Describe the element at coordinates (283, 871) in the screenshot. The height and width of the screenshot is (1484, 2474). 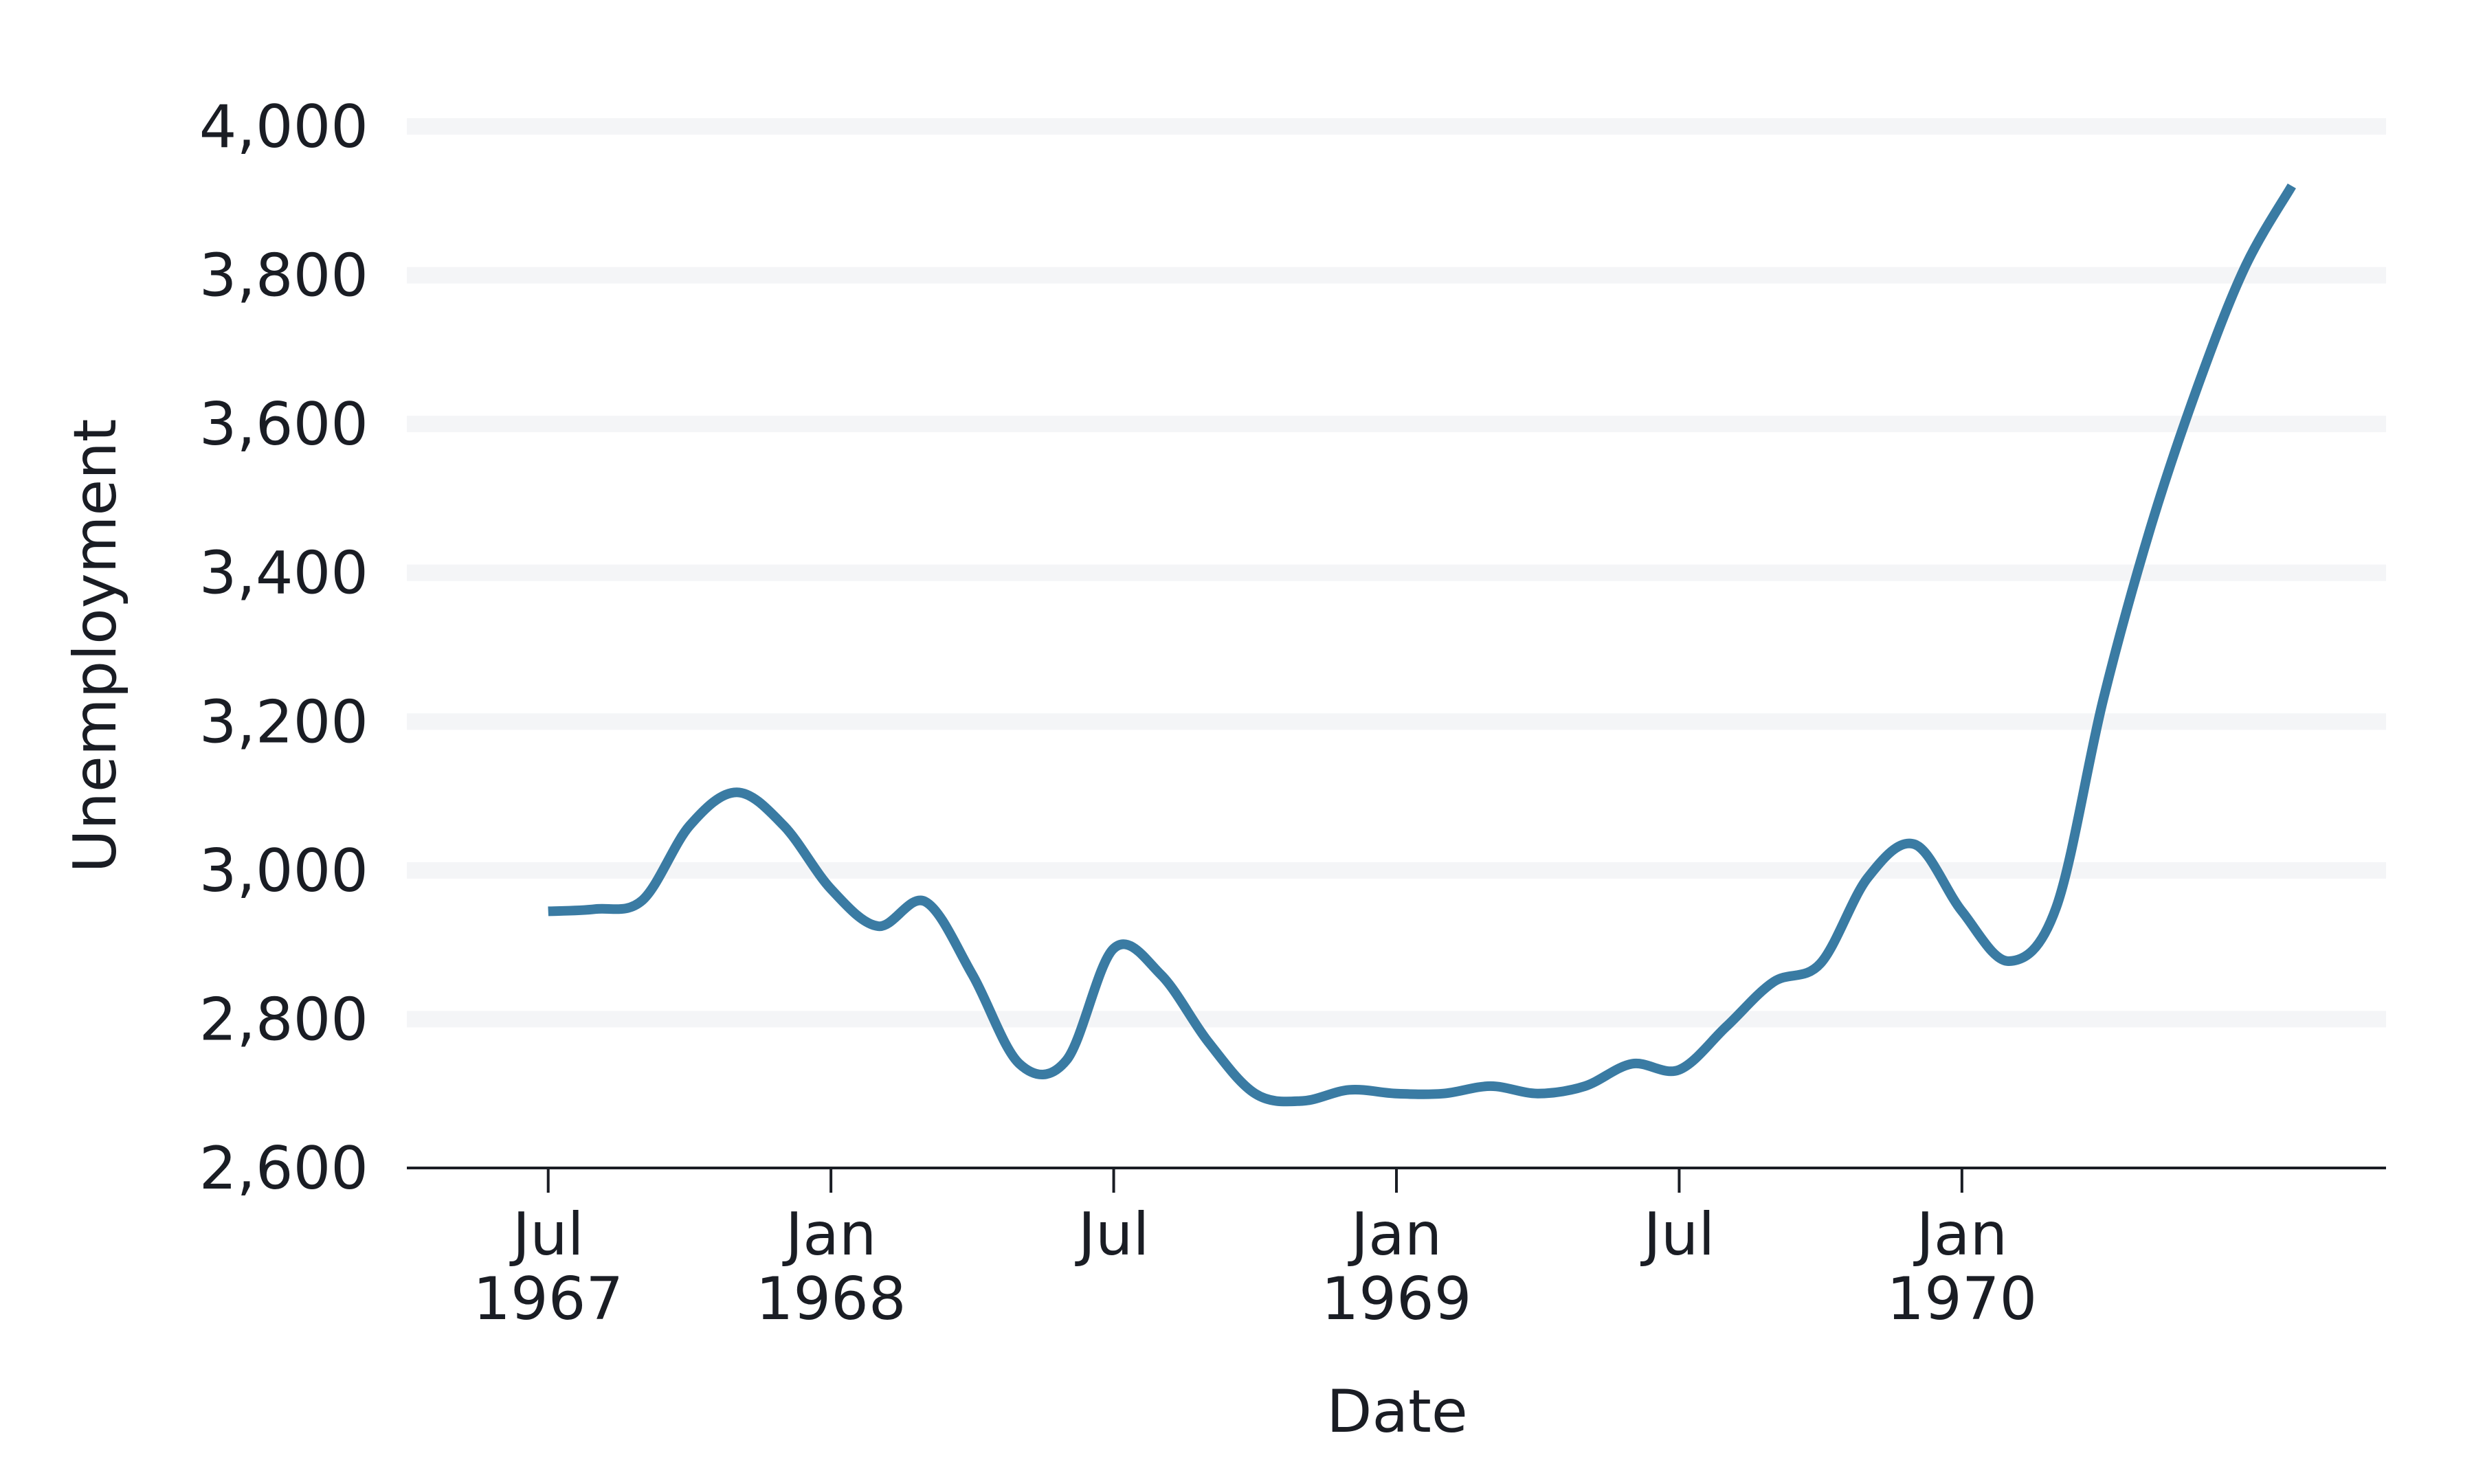
I see `y-tick-label: 3,000` at that location.